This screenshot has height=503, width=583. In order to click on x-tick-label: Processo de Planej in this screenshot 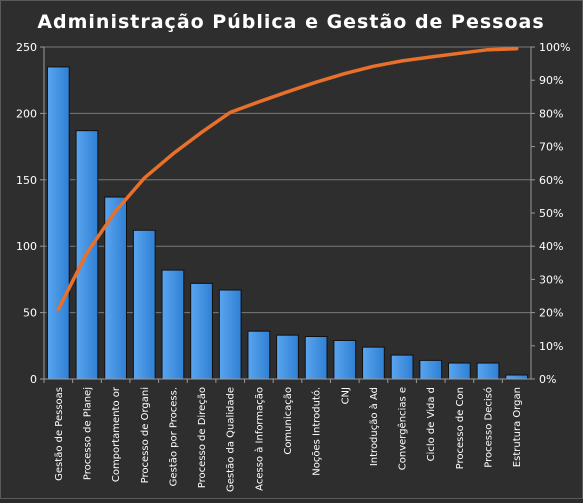, I will do `click(88, 433)`.